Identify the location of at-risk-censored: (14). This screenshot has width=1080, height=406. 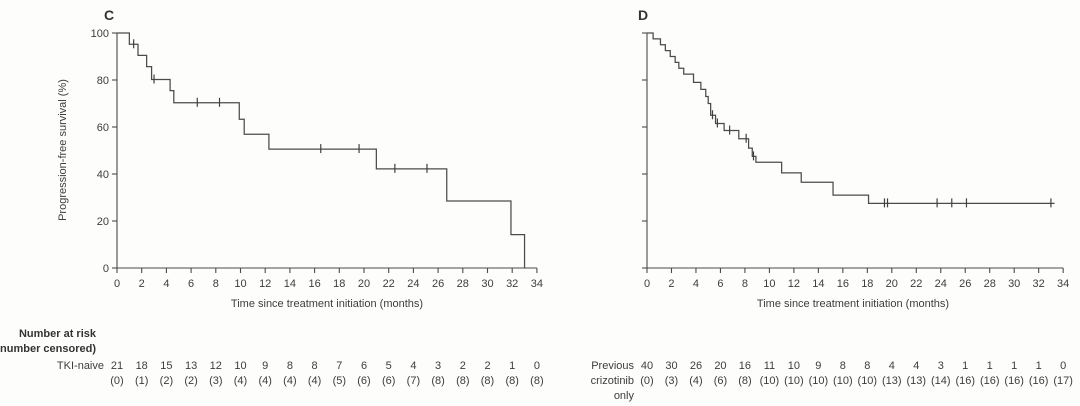
(941, 381).